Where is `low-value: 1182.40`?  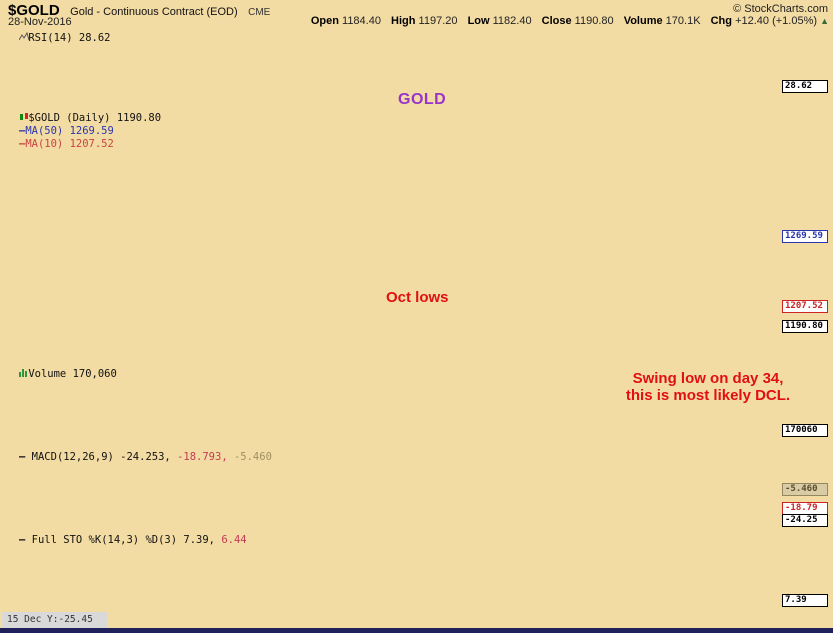
low-value: 1182.40 is located at coordinates (512, 21).